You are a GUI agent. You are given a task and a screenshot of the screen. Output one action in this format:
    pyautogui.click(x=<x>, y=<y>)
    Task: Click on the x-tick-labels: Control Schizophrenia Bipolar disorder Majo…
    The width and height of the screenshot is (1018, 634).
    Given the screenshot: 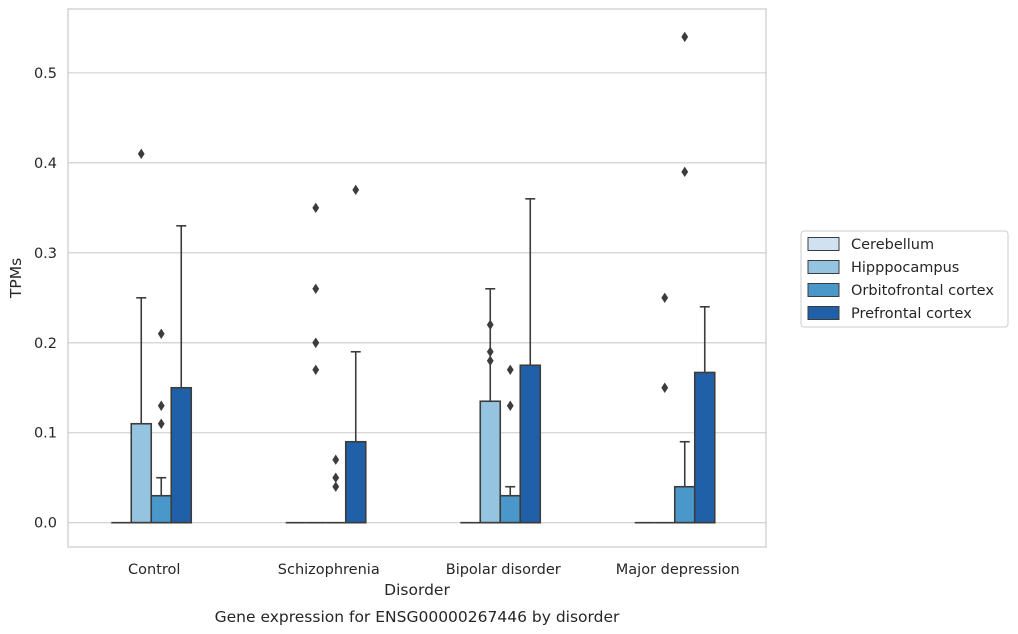 What is the action you would take?
    pyautogui.click(x=434, y=570)
    